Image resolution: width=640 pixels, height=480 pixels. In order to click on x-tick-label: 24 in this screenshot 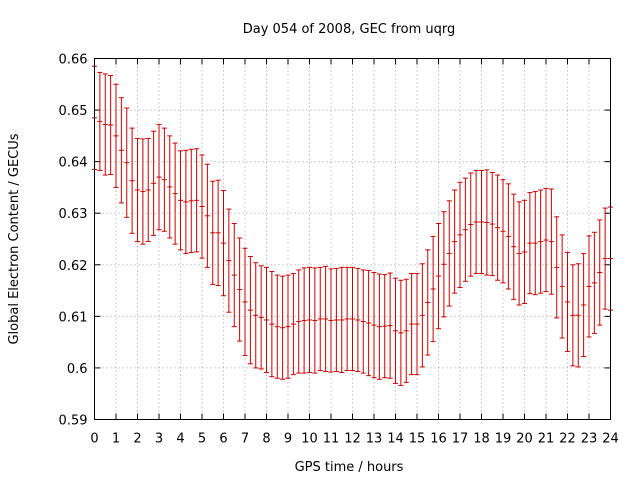, I will do `click(610, 439)`.